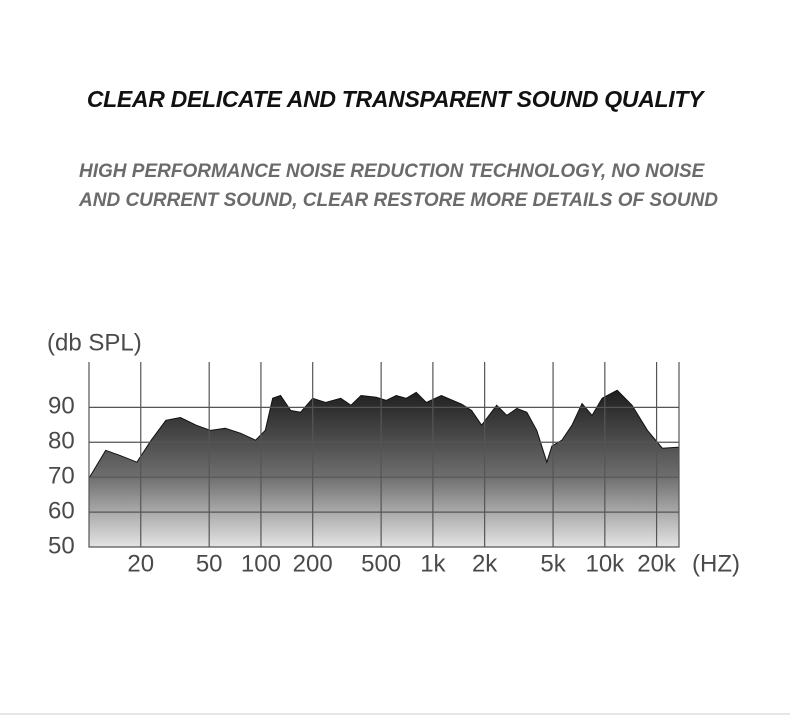 This screenshot has width=790, height=717. I want to click on x-tick-label: 1k, so click(433, 563).